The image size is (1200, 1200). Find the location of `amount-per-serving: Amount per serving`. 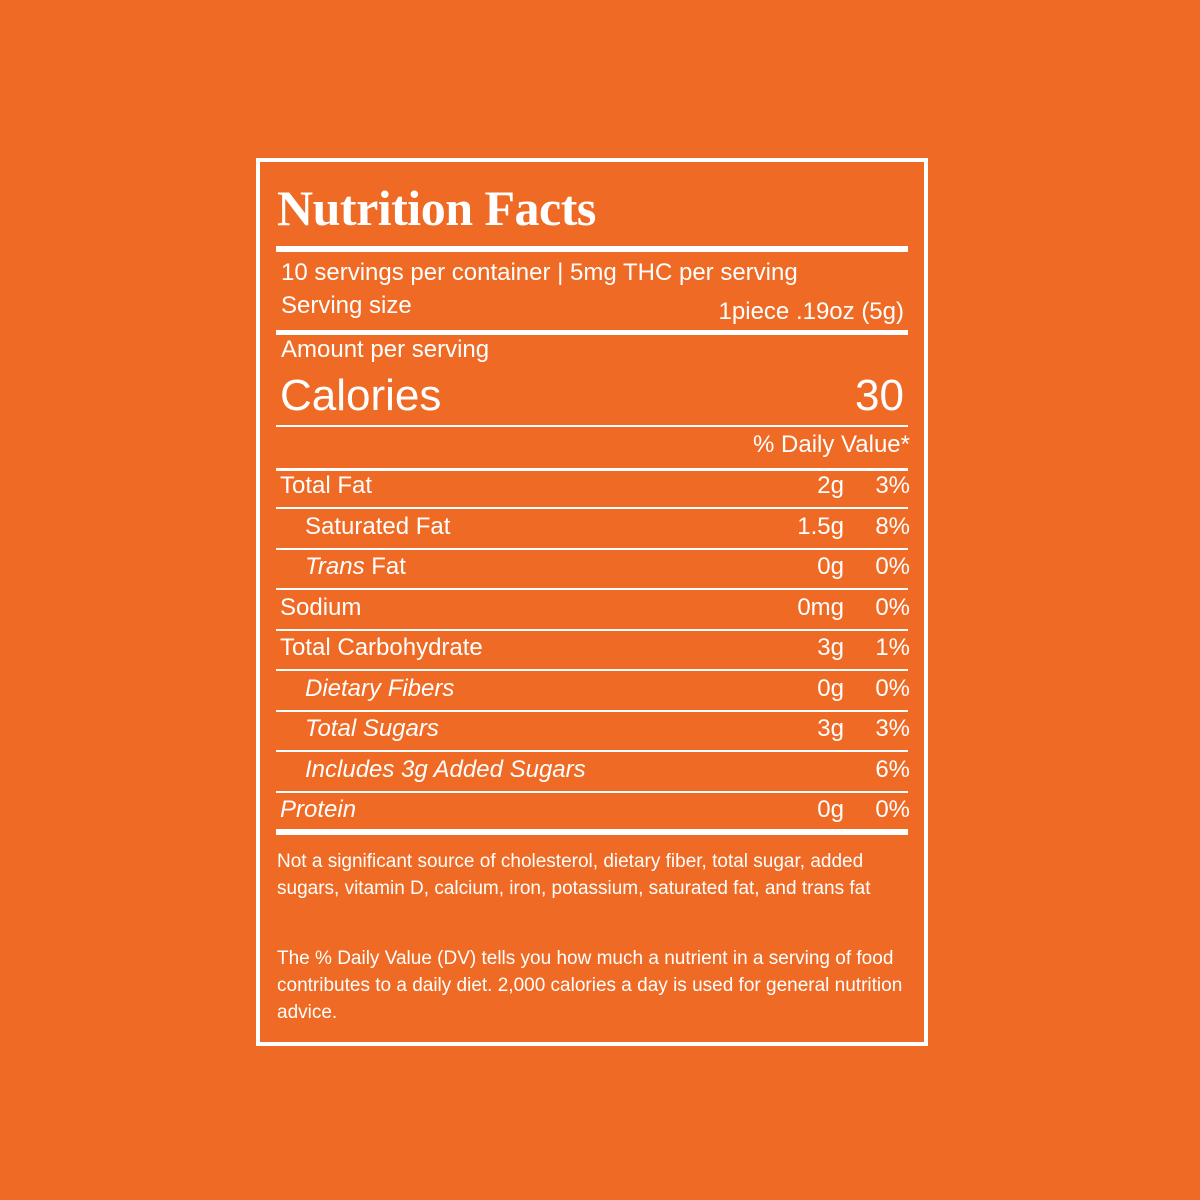

amount-per-serving: Amount per serving is located at coordinates (385, 349).